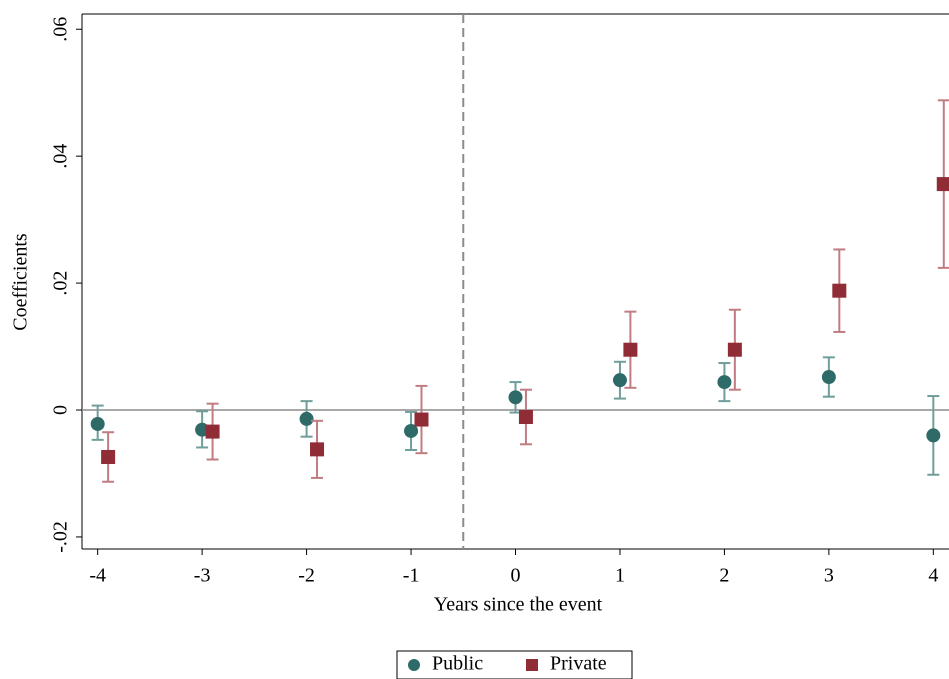 The image size is (949, 679). What do you see at coordinates (61, 537) in the screenshot?
I see `y-tick-label: -.02` at bounding box center [61, 537].